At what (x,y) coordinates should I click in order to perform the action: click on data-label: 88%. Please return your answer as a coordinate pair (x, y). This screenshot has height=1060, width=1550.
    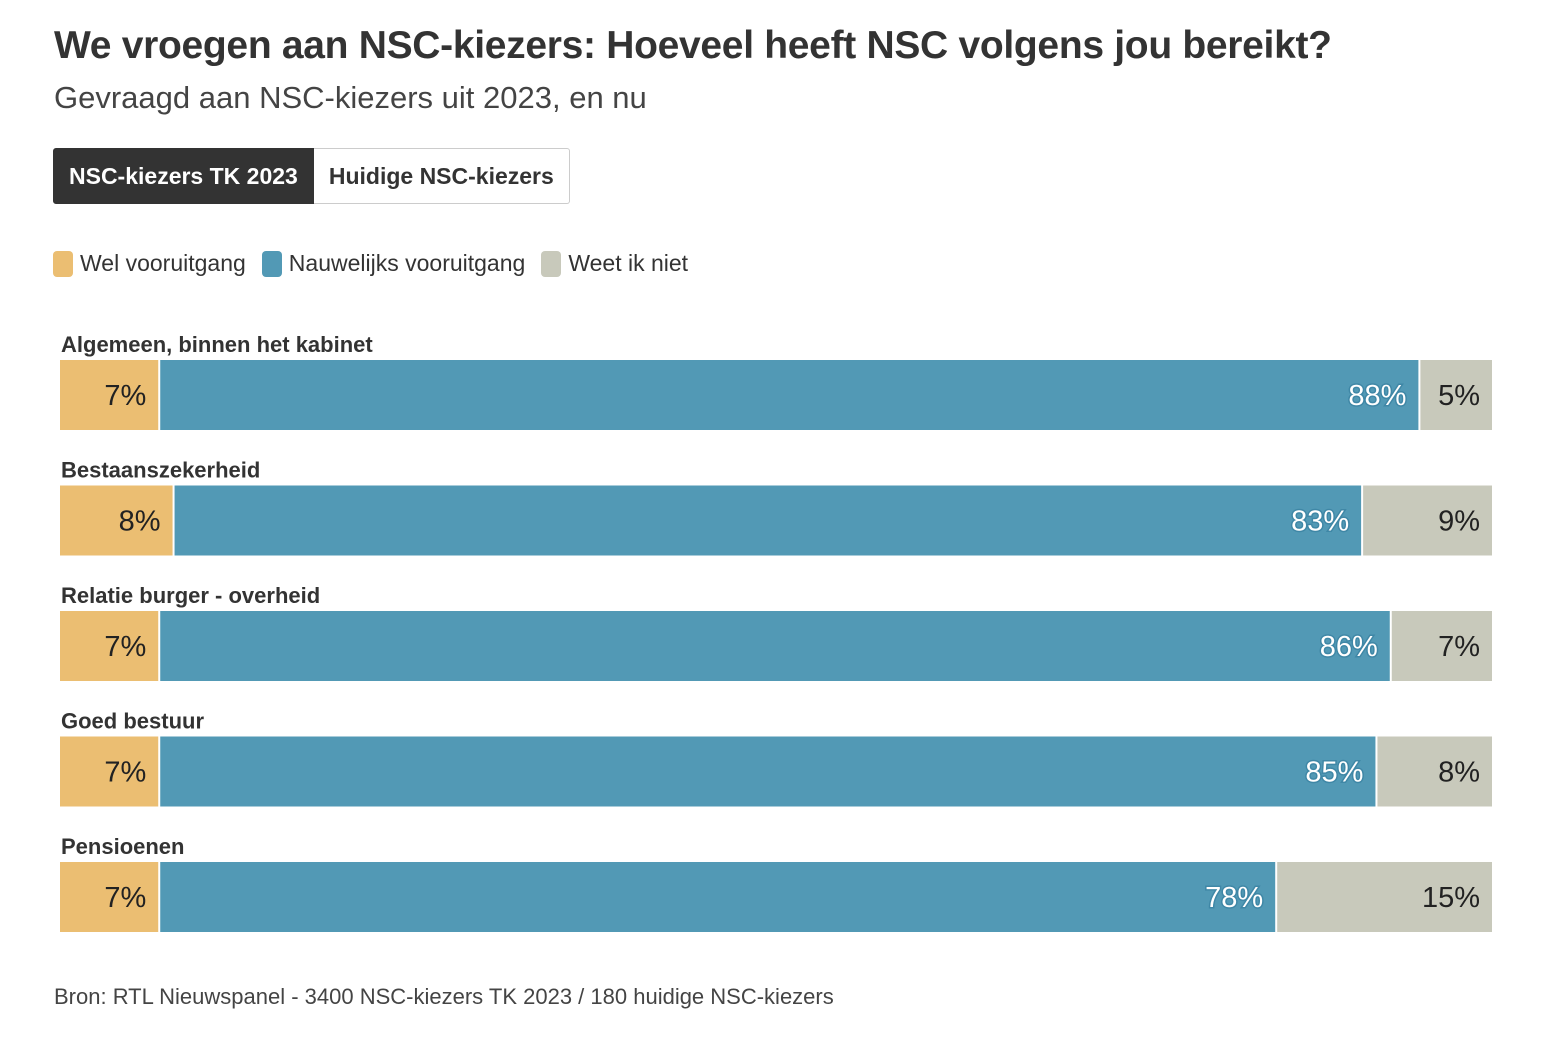
    Looking at the image, I should click on (1377, 396).